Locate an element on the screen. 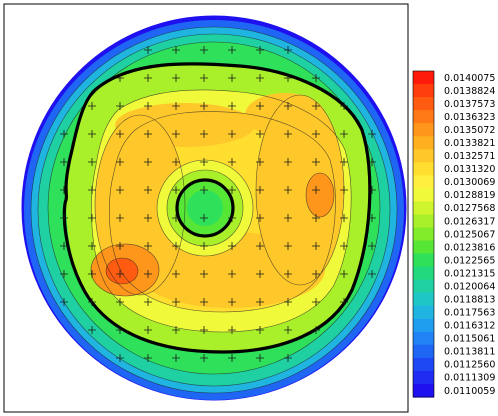 This screenshot has width=498, height=416. upper-left-lobe is located at coordinates (185, 125).